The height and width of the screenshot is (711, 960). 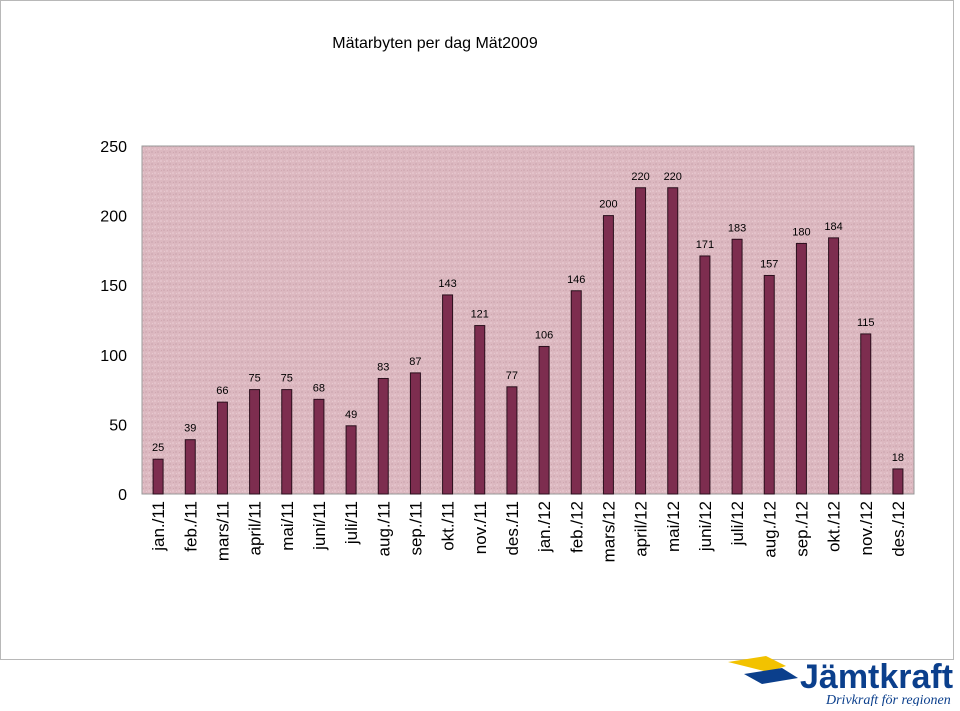 What do you see at coordinates (113, 147) in the screenshot?
I see `y-tick-label: 250` at bounding box center [113, 147].